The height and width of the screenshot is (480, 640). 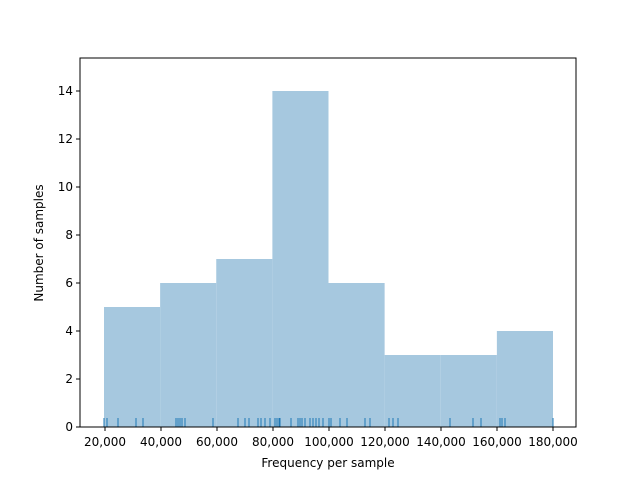 What do you see at coordinates (69, 427) in the screenshot?
I see `y-tick-label: 0` at bounding box center [69, 427].